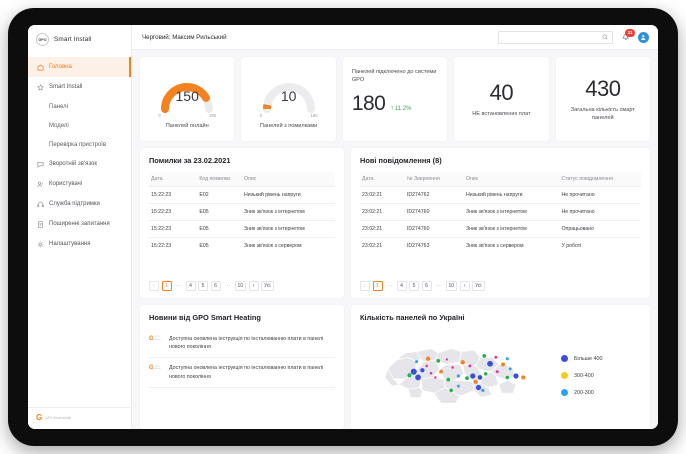 This screenshot has height=454, width=686. I want to click on notifications-button: 11, so click(627, 36).